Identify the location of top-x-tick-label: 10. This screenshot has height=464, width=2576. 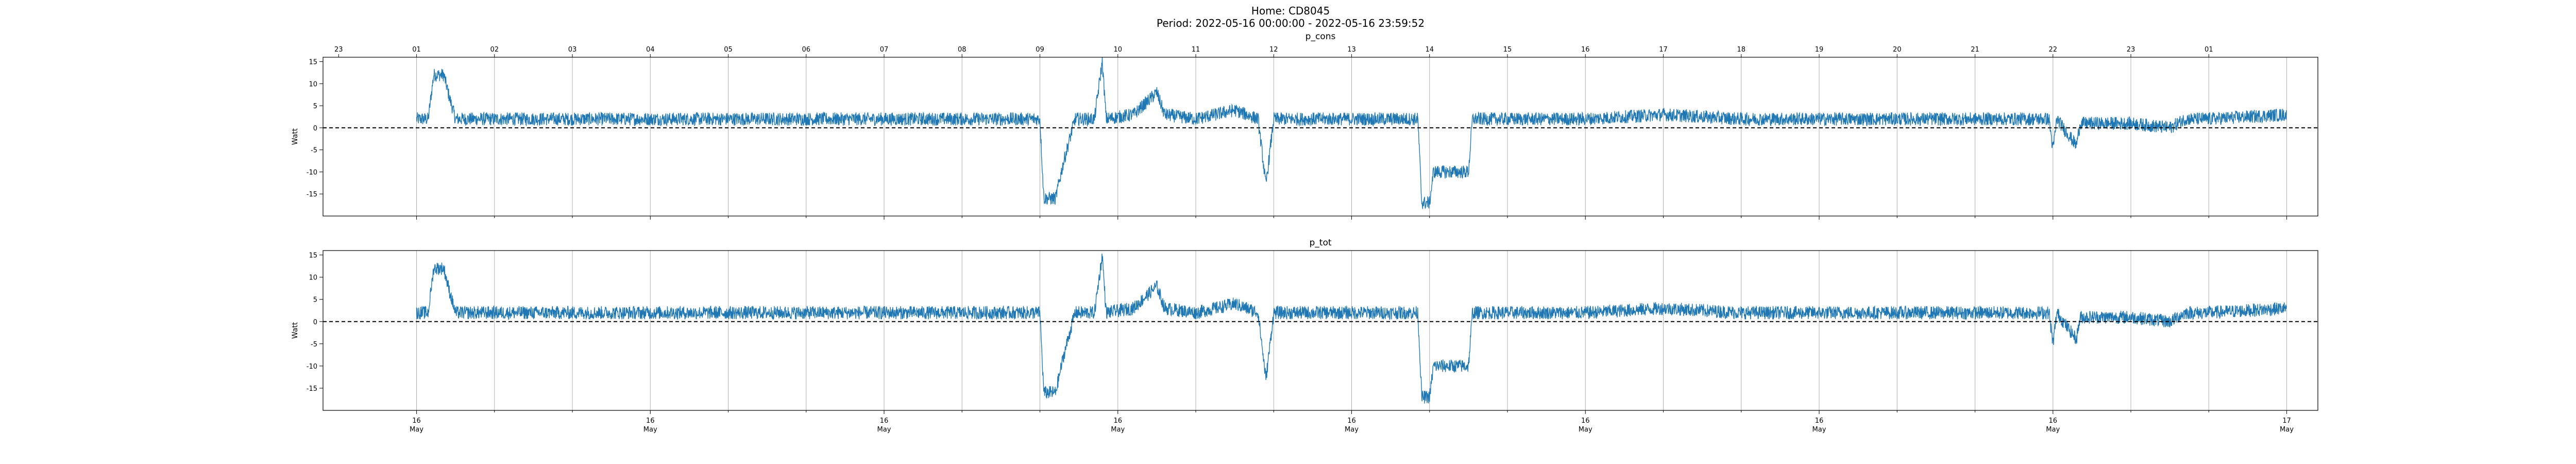
(1117, 50).